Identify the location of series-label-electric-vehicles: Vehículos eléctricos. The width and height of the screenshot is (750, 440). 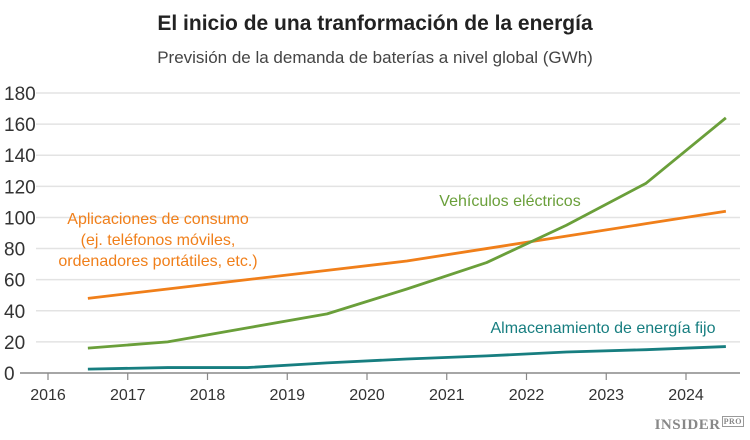
(509, 201).